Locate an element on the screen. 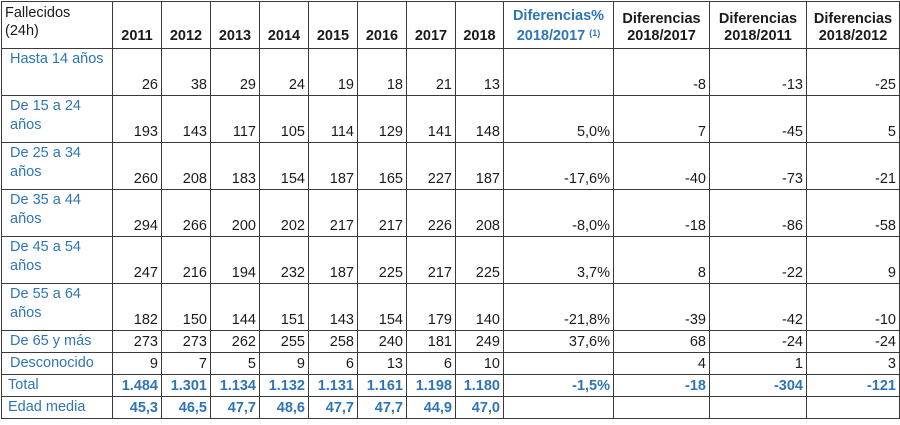 Image resolution: width=900 pixels, height=425 pixels. row-label: De 45 a 54 años is located at coordinates (57, 260).